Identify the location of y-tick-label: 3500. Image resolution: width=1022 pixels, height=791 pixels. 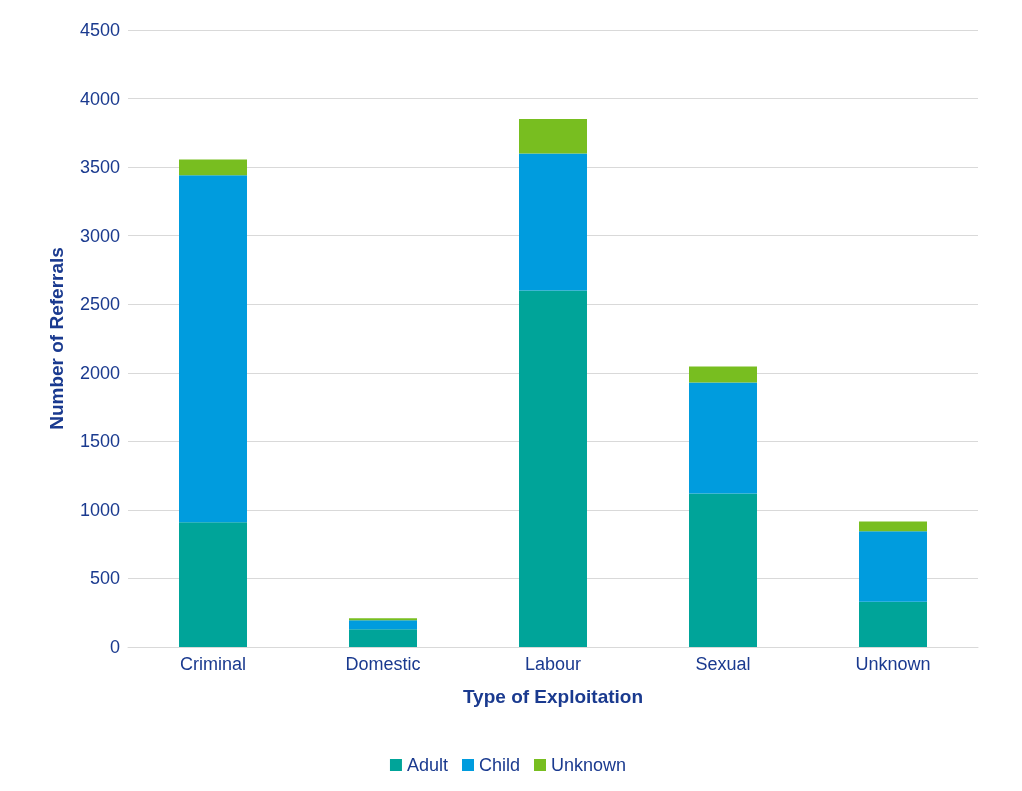
(99, 167).